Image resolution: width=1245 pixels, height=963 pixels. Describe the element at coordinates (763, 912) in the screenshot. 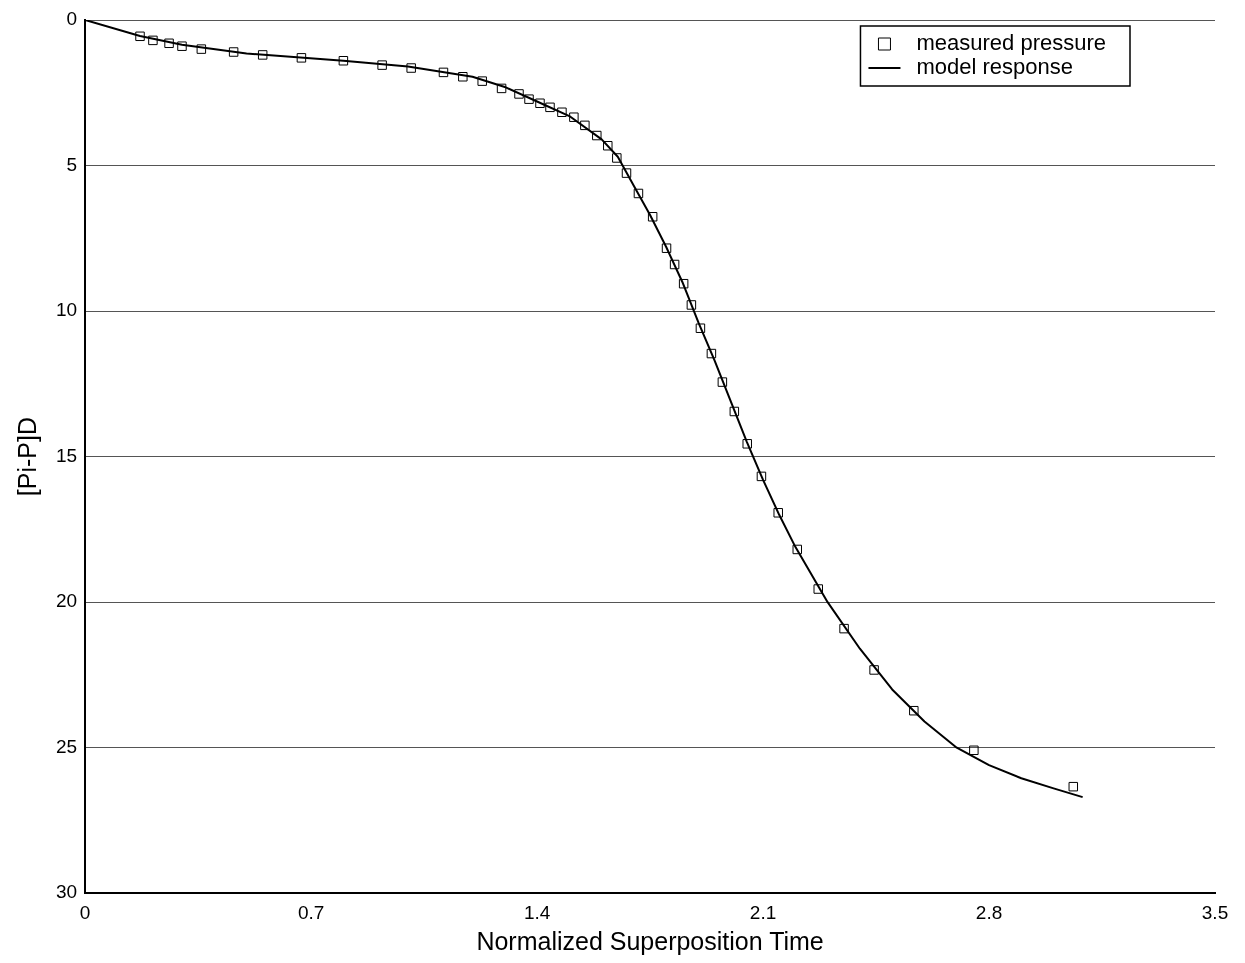

I see `x-tick-label: 2.1` at that location.